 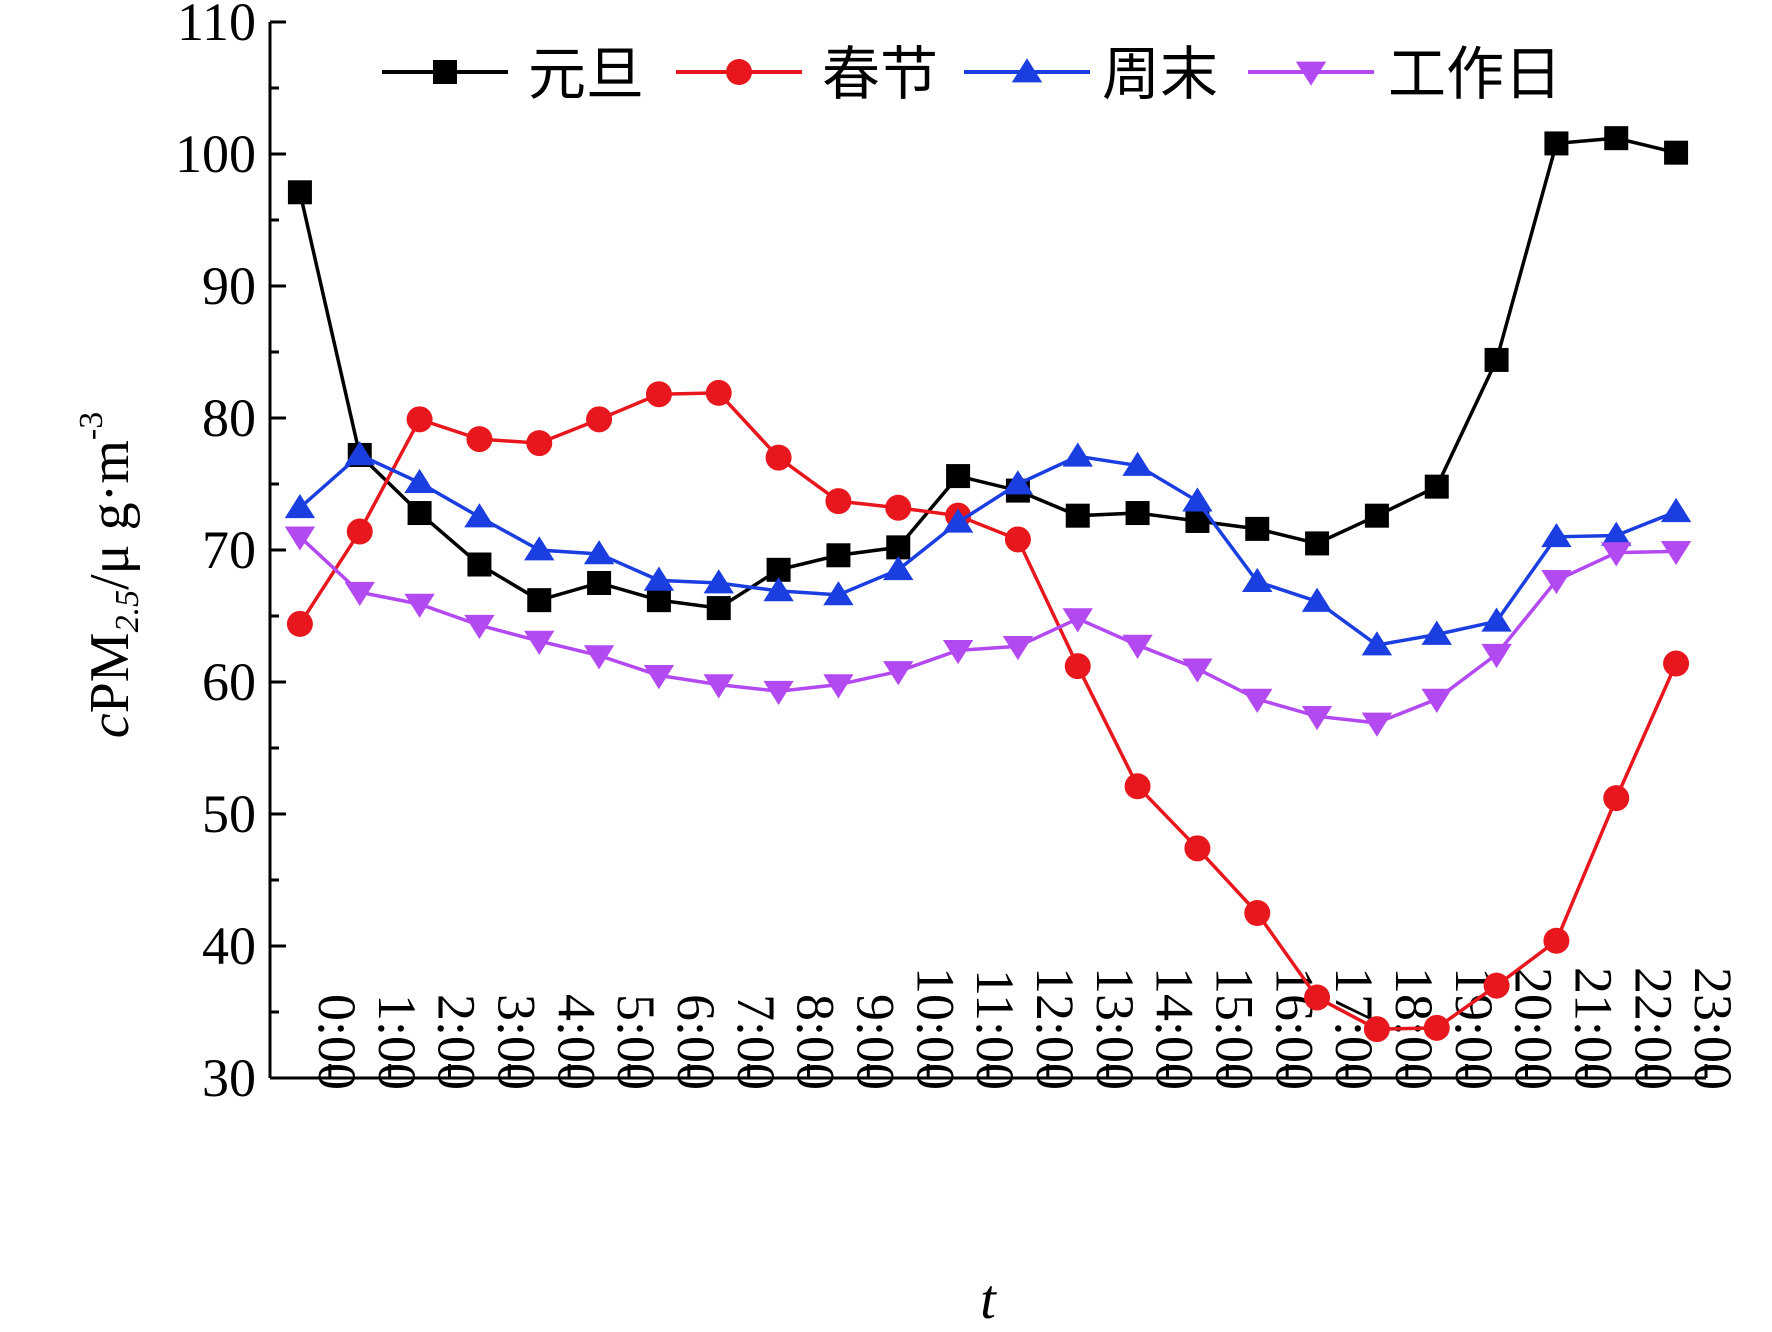 What do you see at coordinates (1234, 1028) in the screenshot?
I see `x-tick-label: 15:00` at bounding box center [1234, 1028].